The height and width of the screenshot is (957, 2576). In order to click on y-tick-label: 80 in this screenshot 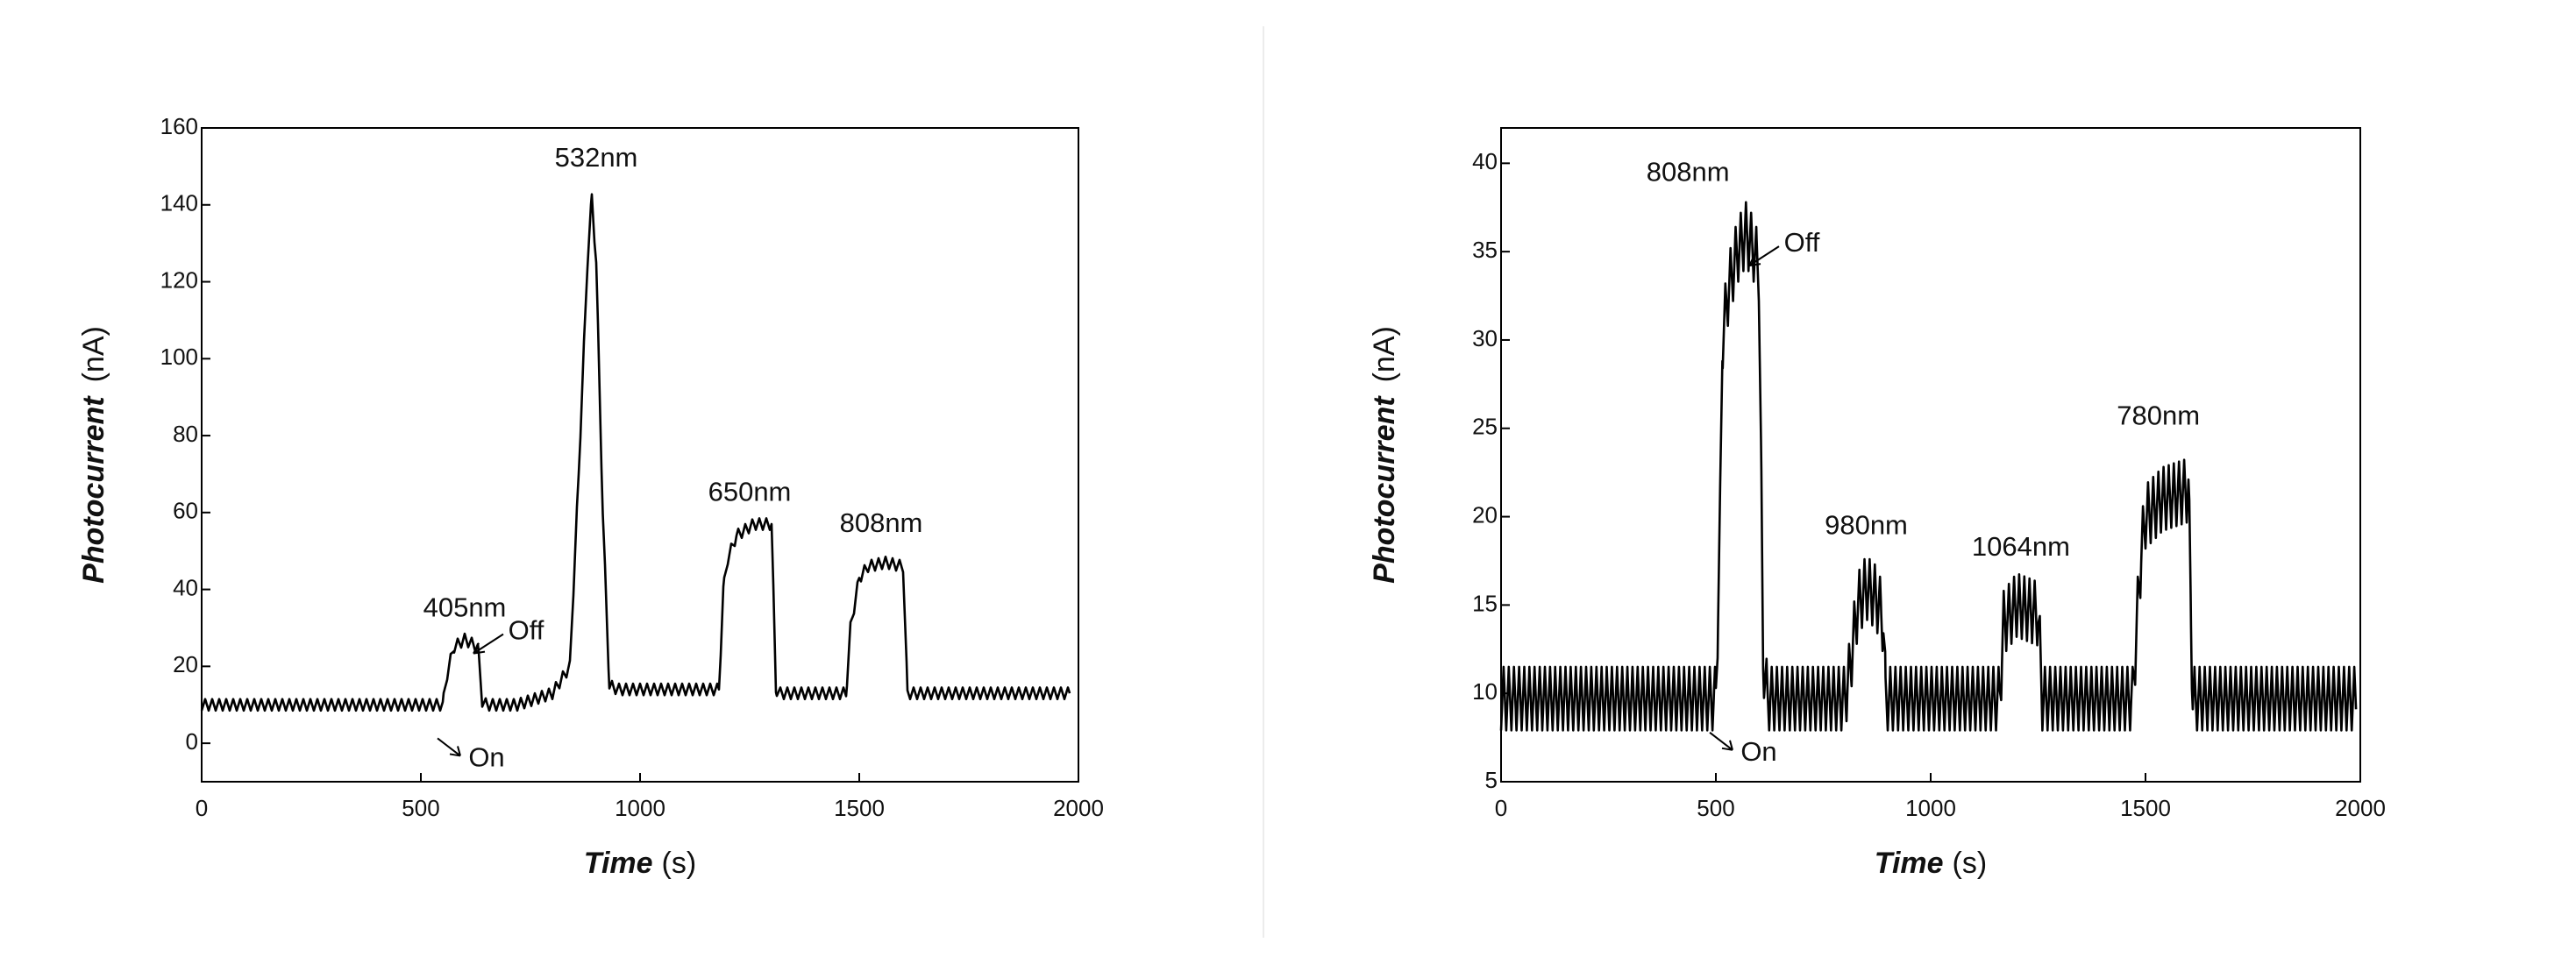, I will do `click(185, 434)`.